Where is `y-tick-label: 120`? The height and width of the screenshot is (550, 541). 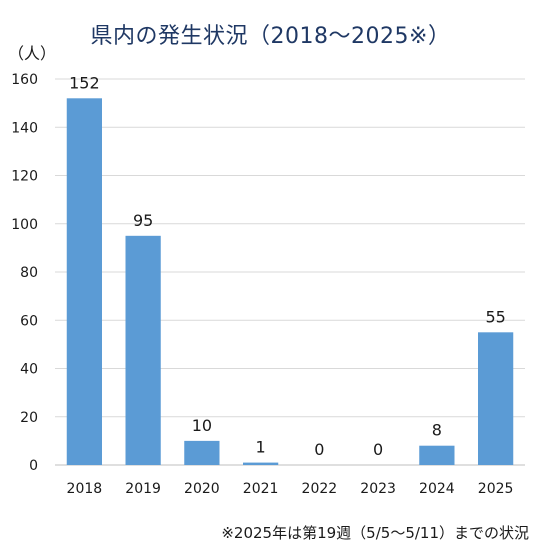 y-tick-label: 120 is located at coordinates (24, 177).